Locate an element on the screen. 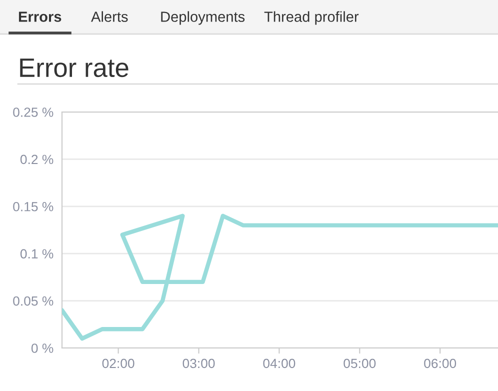  x-tick-label: 06:00 is located at coordinates (440, 363).